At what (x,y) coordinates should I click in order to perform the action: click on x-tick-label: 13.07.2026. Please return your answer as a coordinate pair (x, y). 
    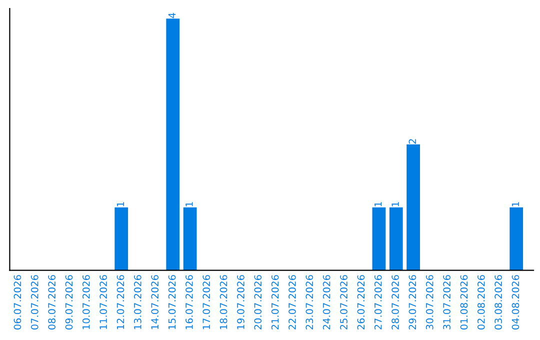
    Looking at the image, I should click on (138, 302).